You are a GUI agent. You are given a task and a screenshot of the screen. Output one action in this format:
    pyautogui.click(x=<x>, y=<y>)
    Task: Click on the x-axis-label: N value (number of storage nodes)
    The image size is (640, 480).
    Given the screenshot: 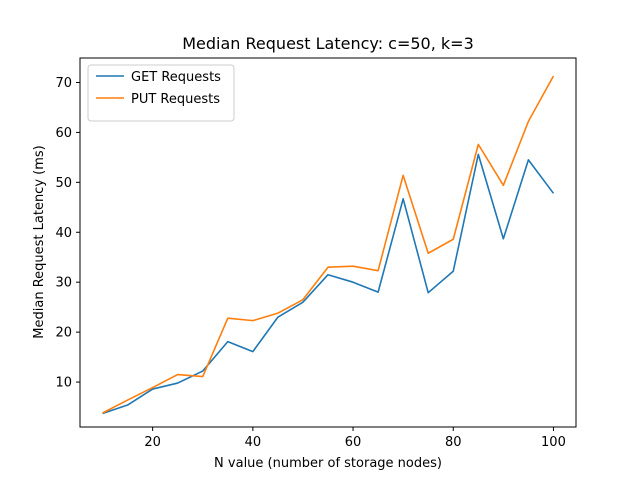 What is the action you would take?
    pyautogui.click(x=328, y=463)
    